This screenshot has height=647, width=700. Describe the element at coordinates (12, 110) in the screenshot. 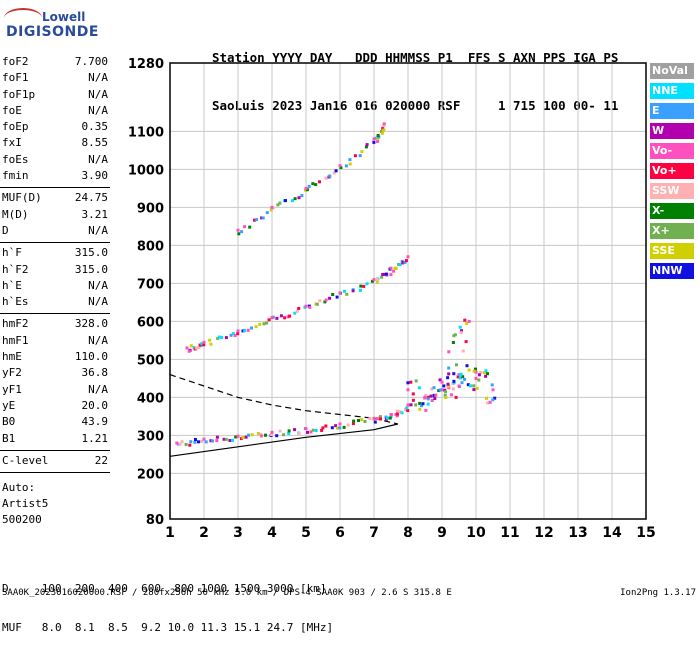

I see `param-key: foE` at that location.